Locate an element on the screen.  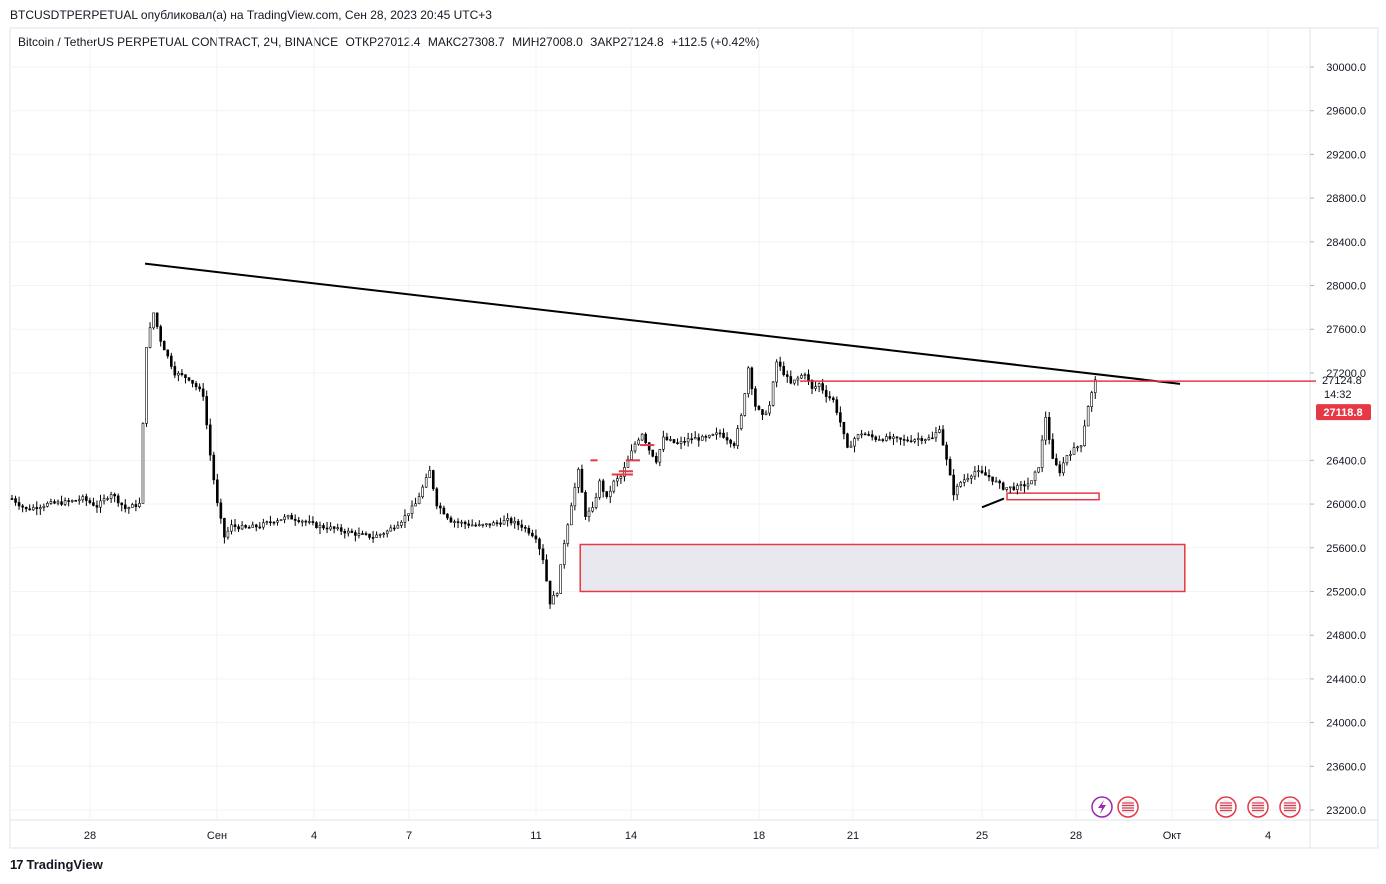
flag-icon-fill is located at coordinates (1258, 807).